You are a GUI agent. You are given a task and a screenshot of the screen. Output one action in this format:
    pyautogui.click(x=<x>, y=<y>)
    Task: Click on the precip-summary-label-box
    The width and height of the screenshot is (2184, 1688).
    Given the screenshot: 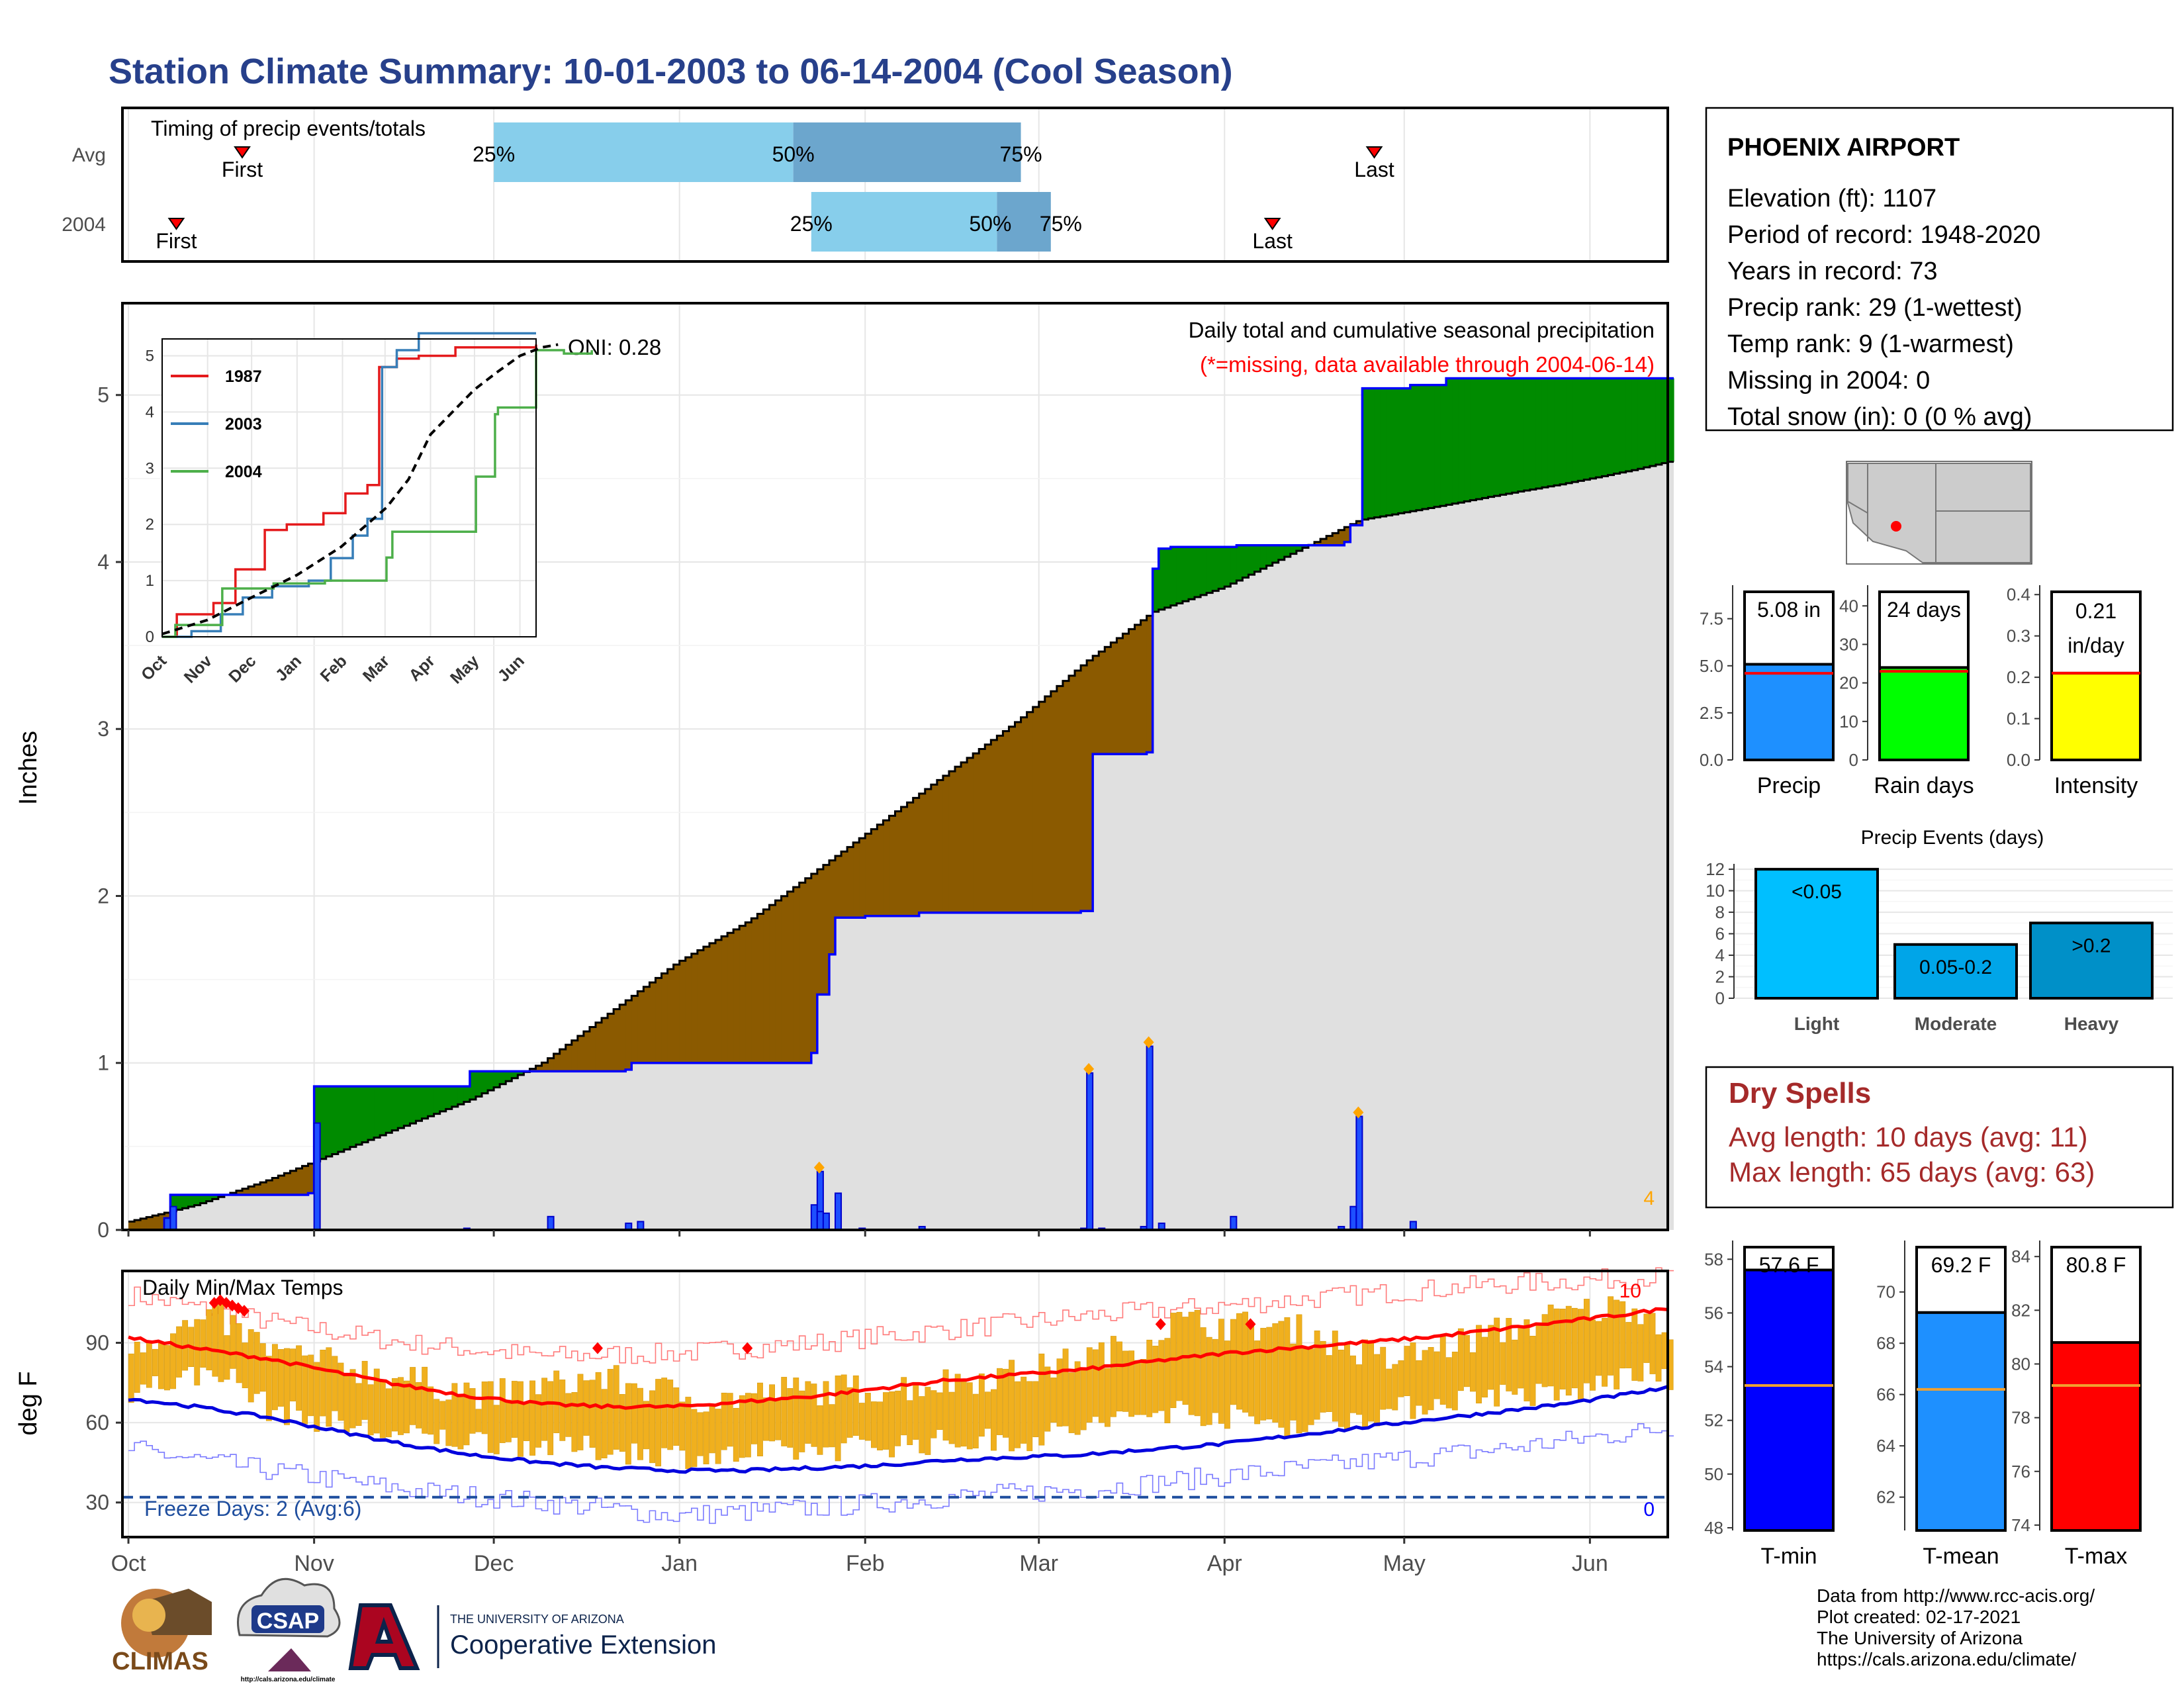 What is the action you would take?
    pyautogui.click(x=1789, y=628)
    